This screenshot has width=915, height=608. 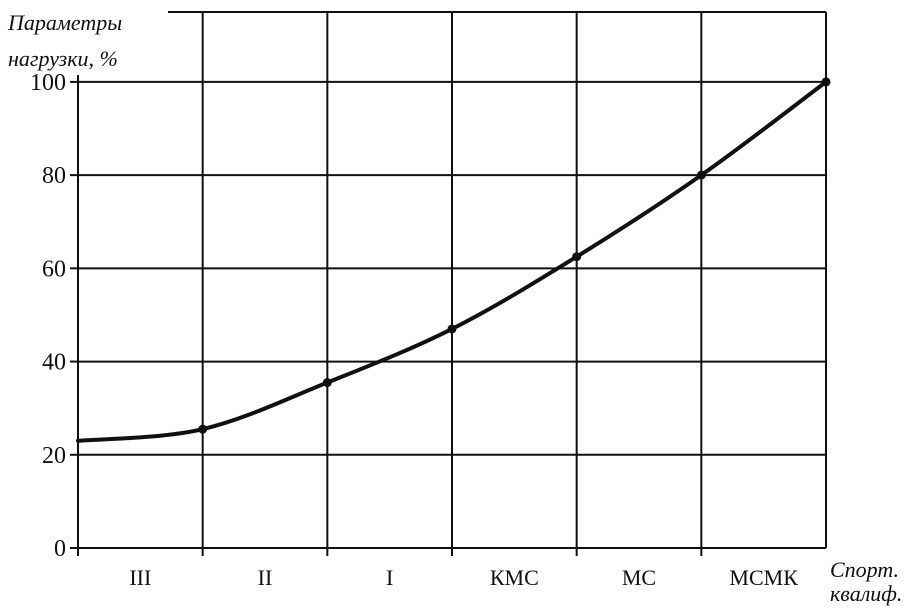 What do you see at coordinates (639, 577) in the screenshot?
I see `x-tick-label: МС` at bounding box center [639, 577].